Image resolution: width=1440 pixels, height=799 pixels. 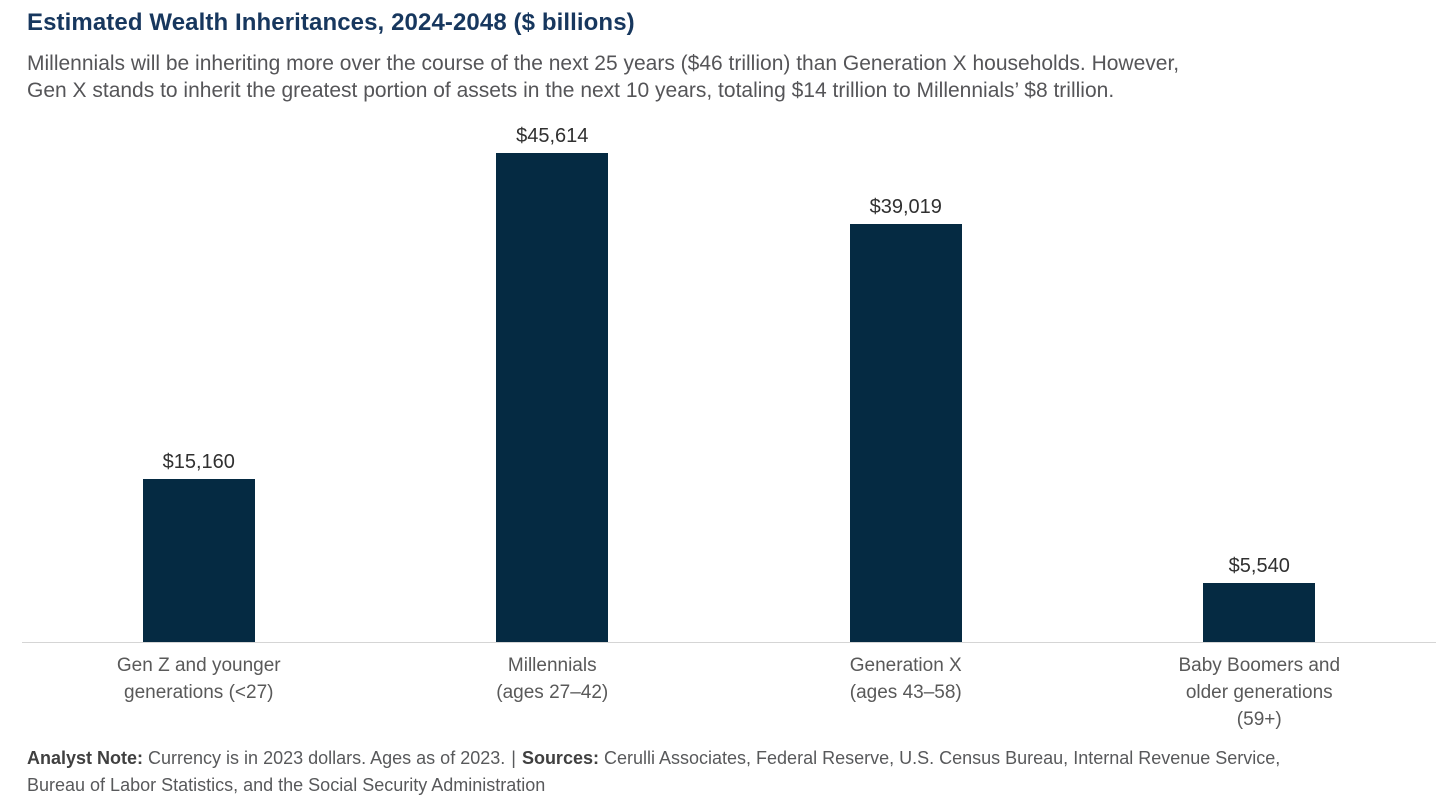 I want to click on bar-value-label: $39,019, so click(x=905, y=207).